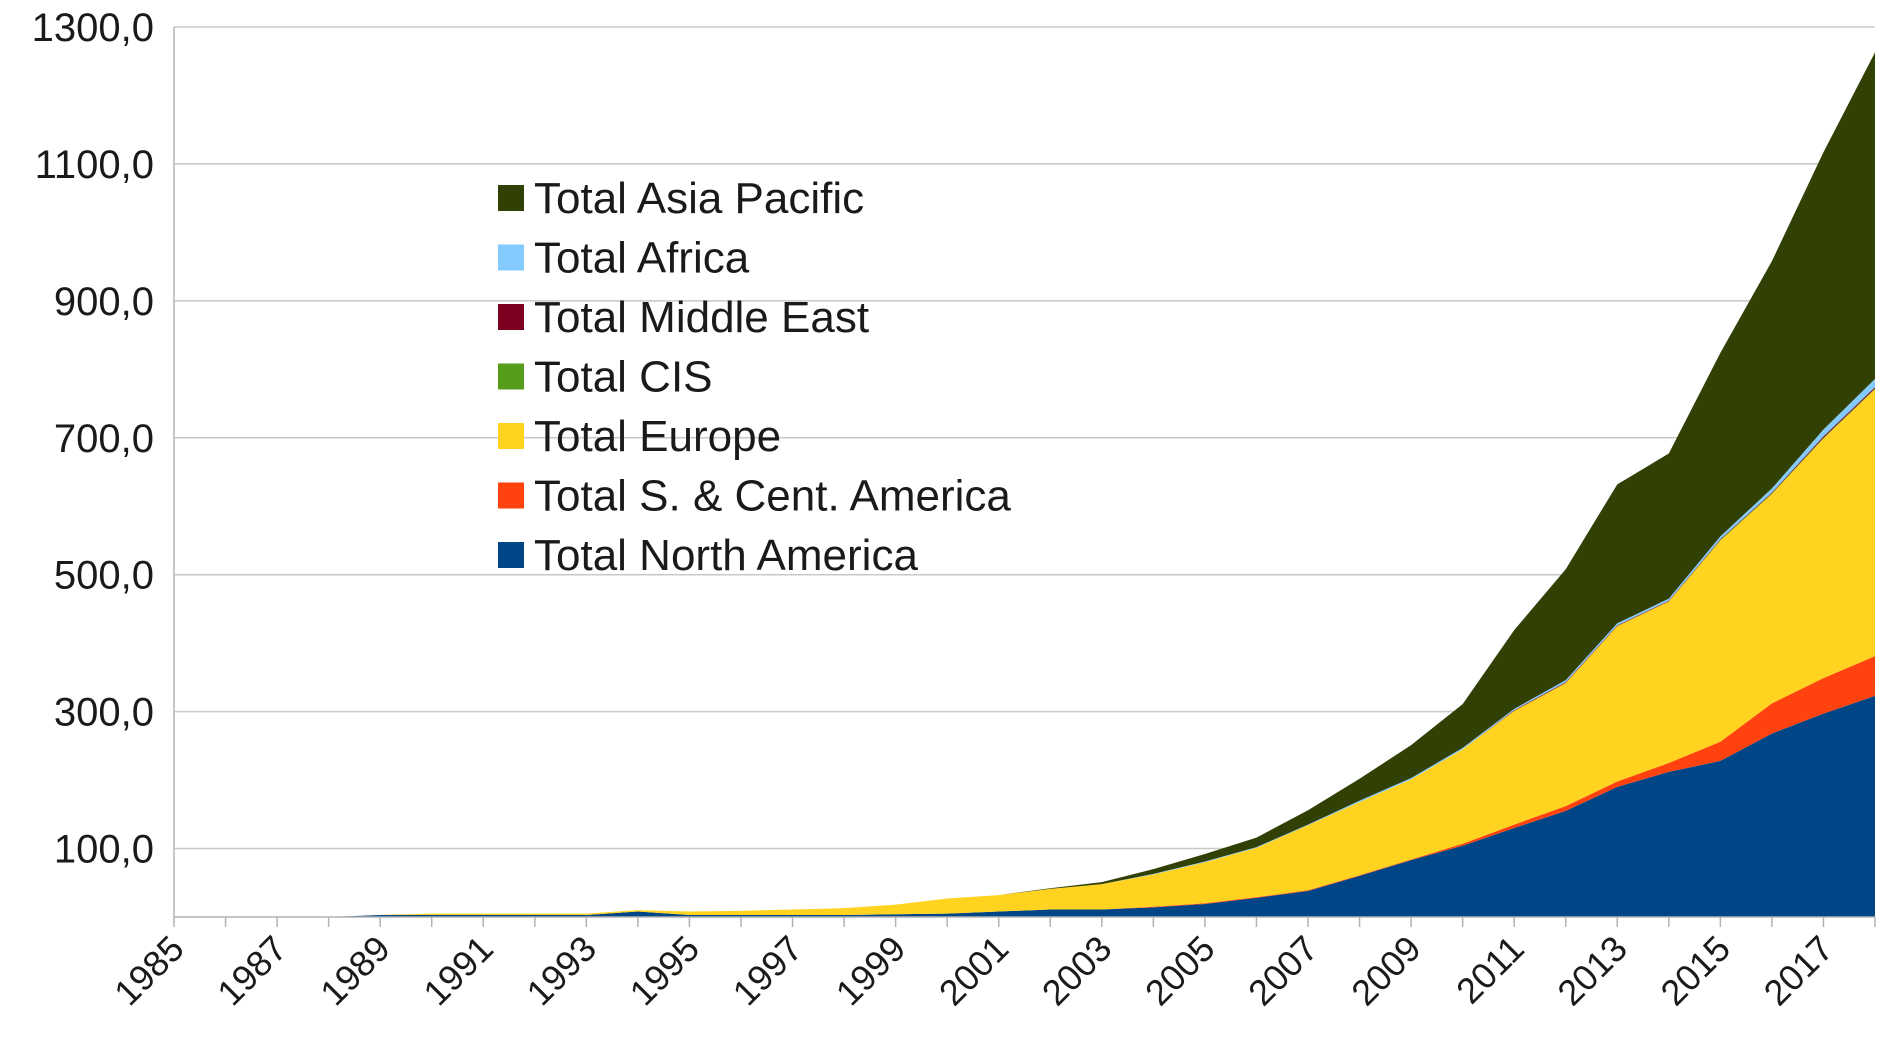  Describe the element at coordinates (726, 555) in the screenshot. I see `legend-label: Total North America` at that location.